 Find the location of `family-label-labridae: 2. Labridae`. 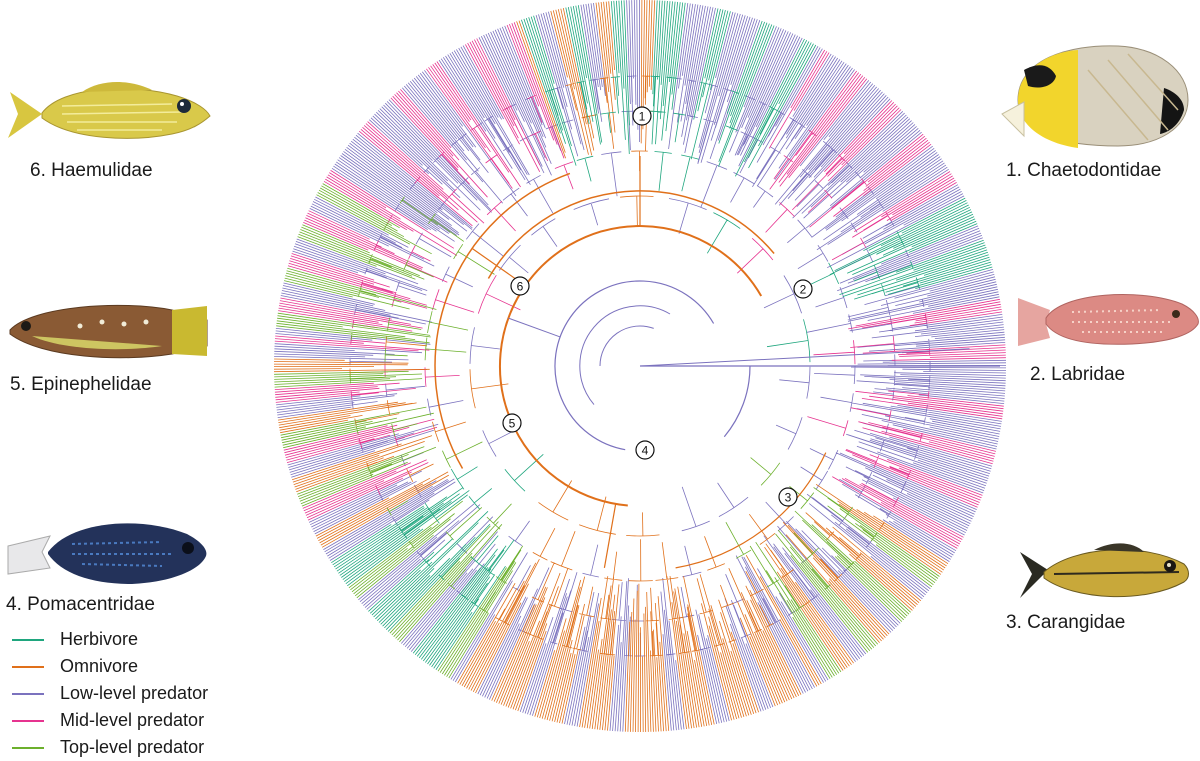

family-label-labridae: 2. Labridae is located at coordinates (1078, 374).